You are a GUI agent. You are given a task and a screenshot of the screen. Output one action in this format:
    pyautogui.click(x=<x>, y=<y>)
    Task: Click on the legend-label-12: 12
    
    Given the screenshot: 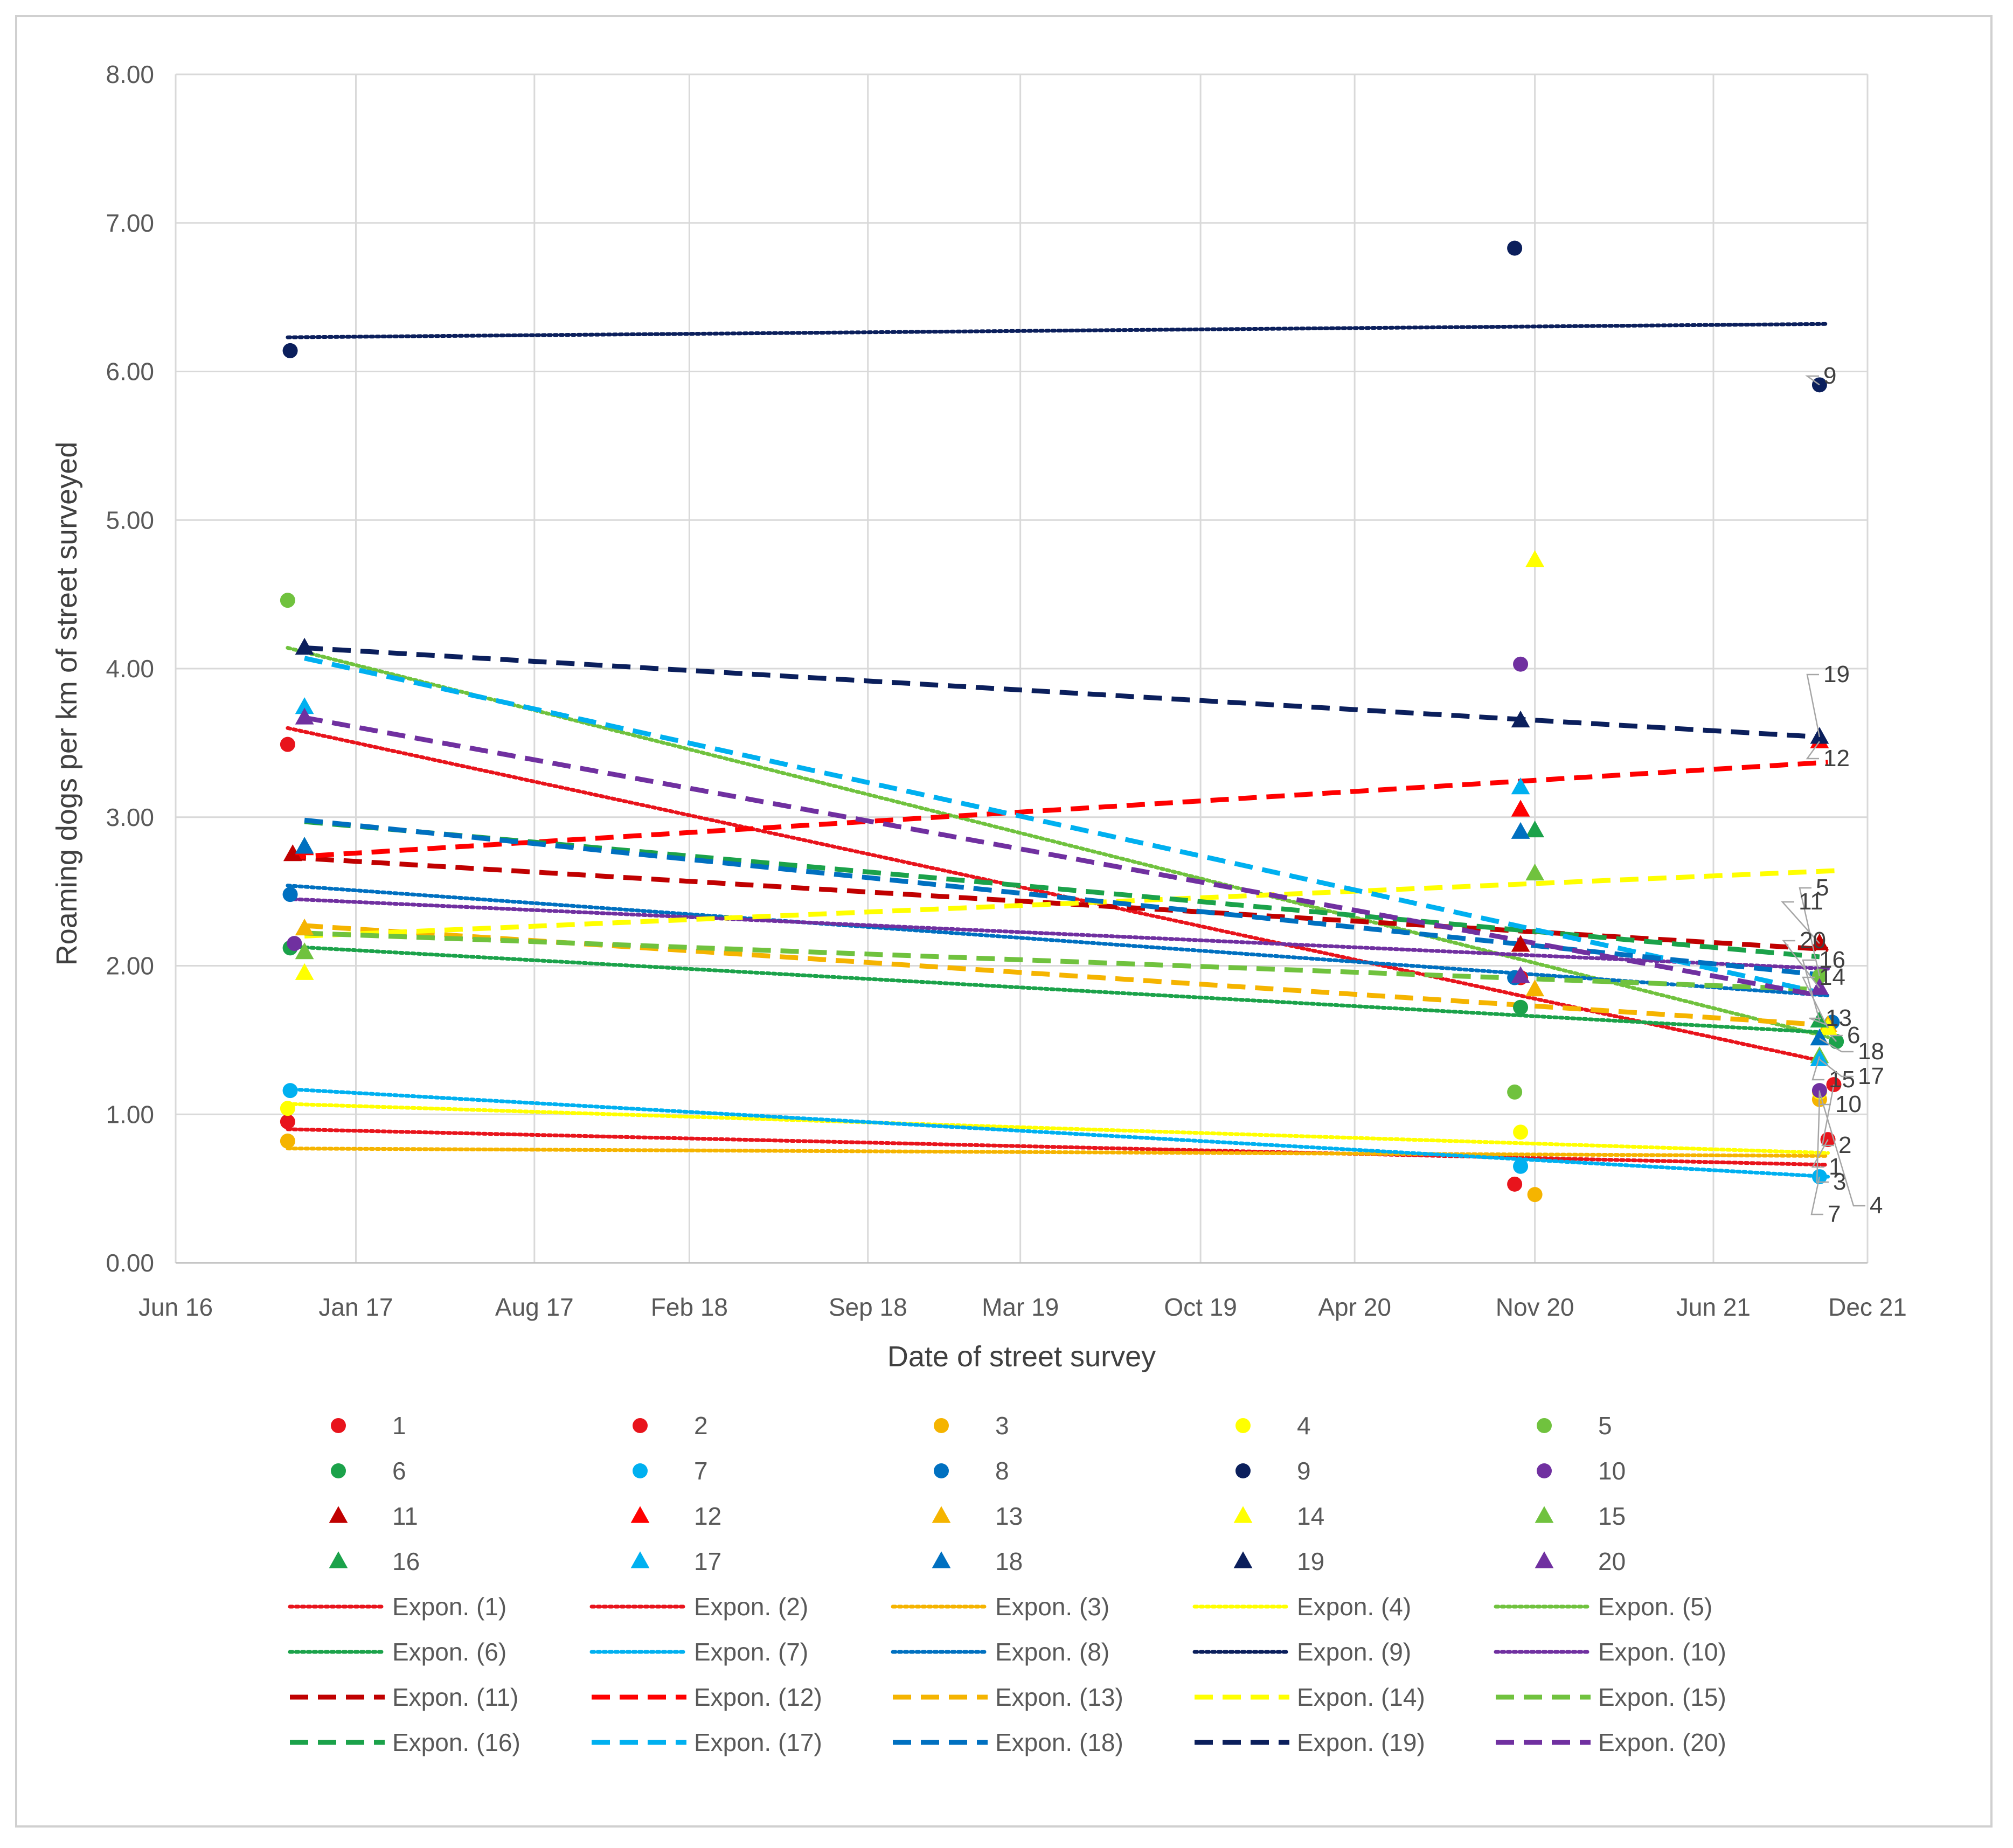 What is the action you would take?
    pyautogui.click(x=708, y=1516)
    